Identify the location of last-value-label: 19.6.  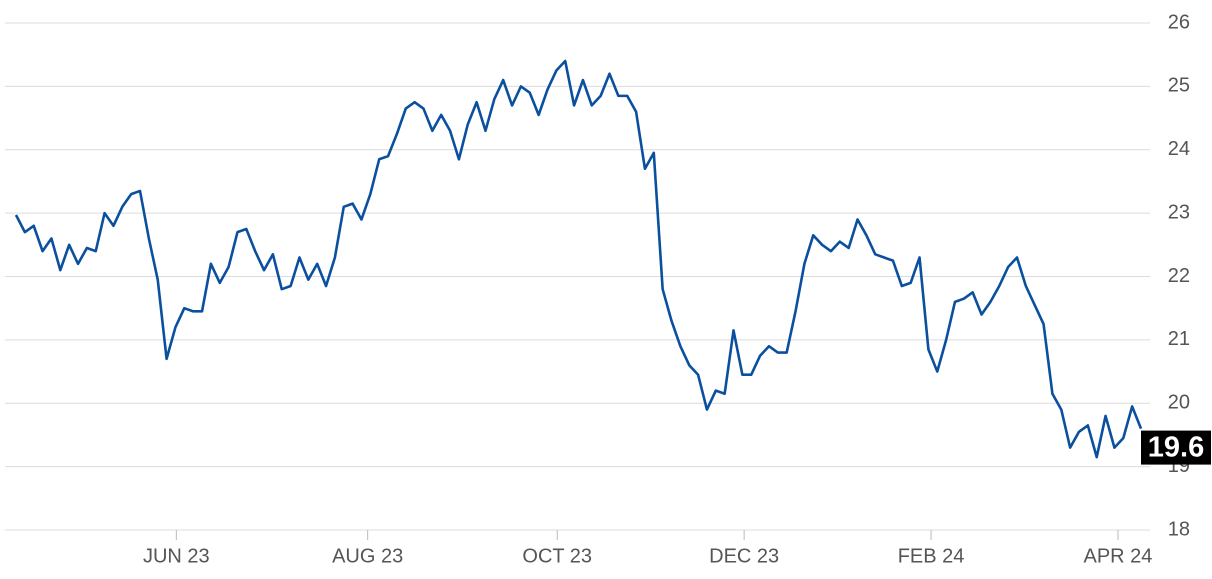
(1176, 447).